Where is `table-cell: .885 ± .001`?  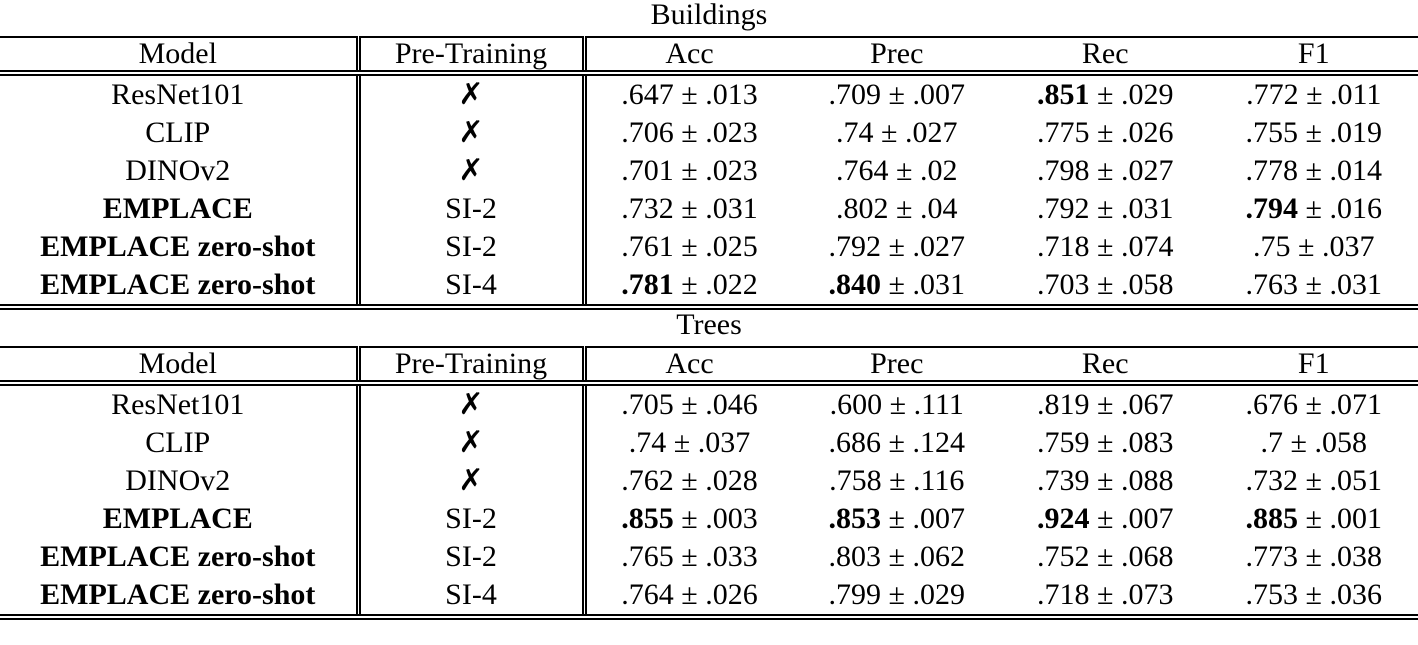
table-cell: .885 ± .001 is located at coordinates (1313, 518).